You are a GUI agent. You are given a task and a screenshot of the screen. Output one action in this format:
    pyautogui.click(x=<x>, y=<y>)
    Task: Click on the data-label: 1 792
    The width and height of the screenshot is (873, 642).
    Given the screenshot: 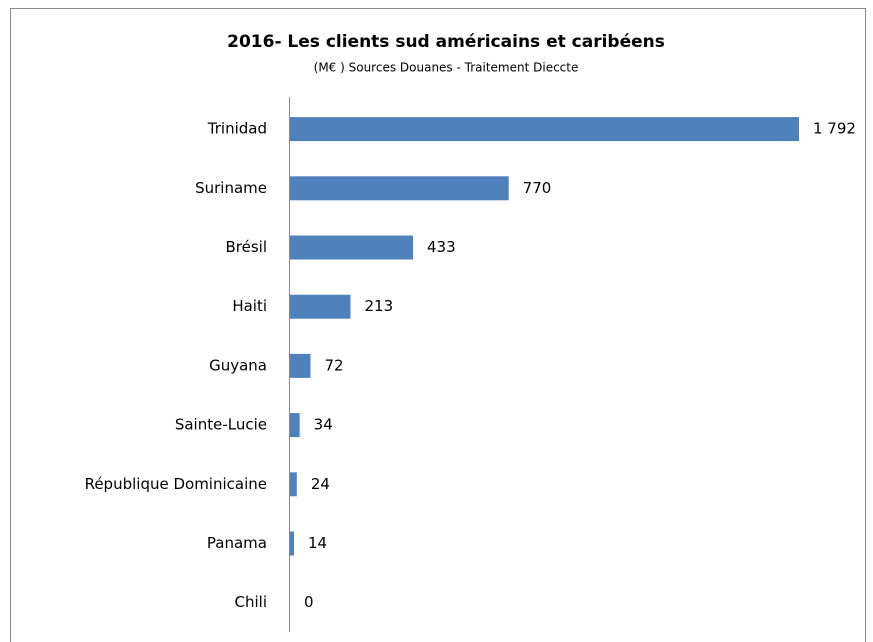 What is the action you would take?
    pyautogui.click(x=834, y=129)
    